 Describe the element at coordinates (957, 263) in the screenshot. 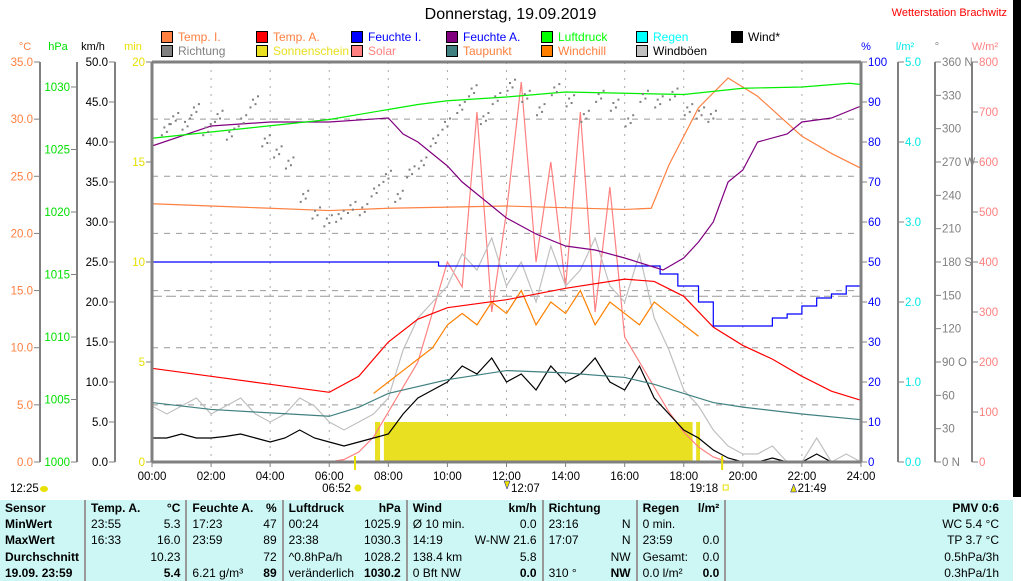

I see `axis-tick-label-deg: 180 S` at that location.